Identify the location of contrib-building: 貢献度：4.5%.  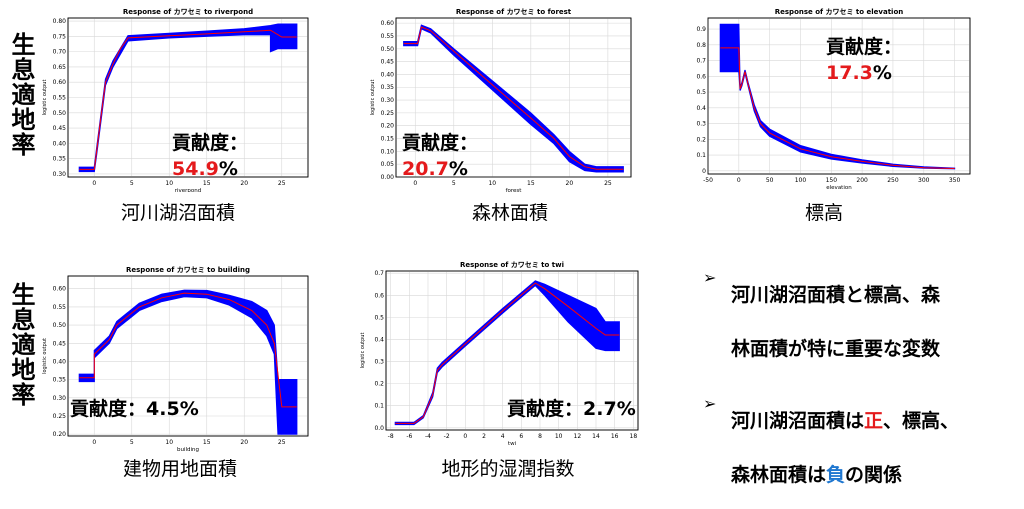
(134, 409).